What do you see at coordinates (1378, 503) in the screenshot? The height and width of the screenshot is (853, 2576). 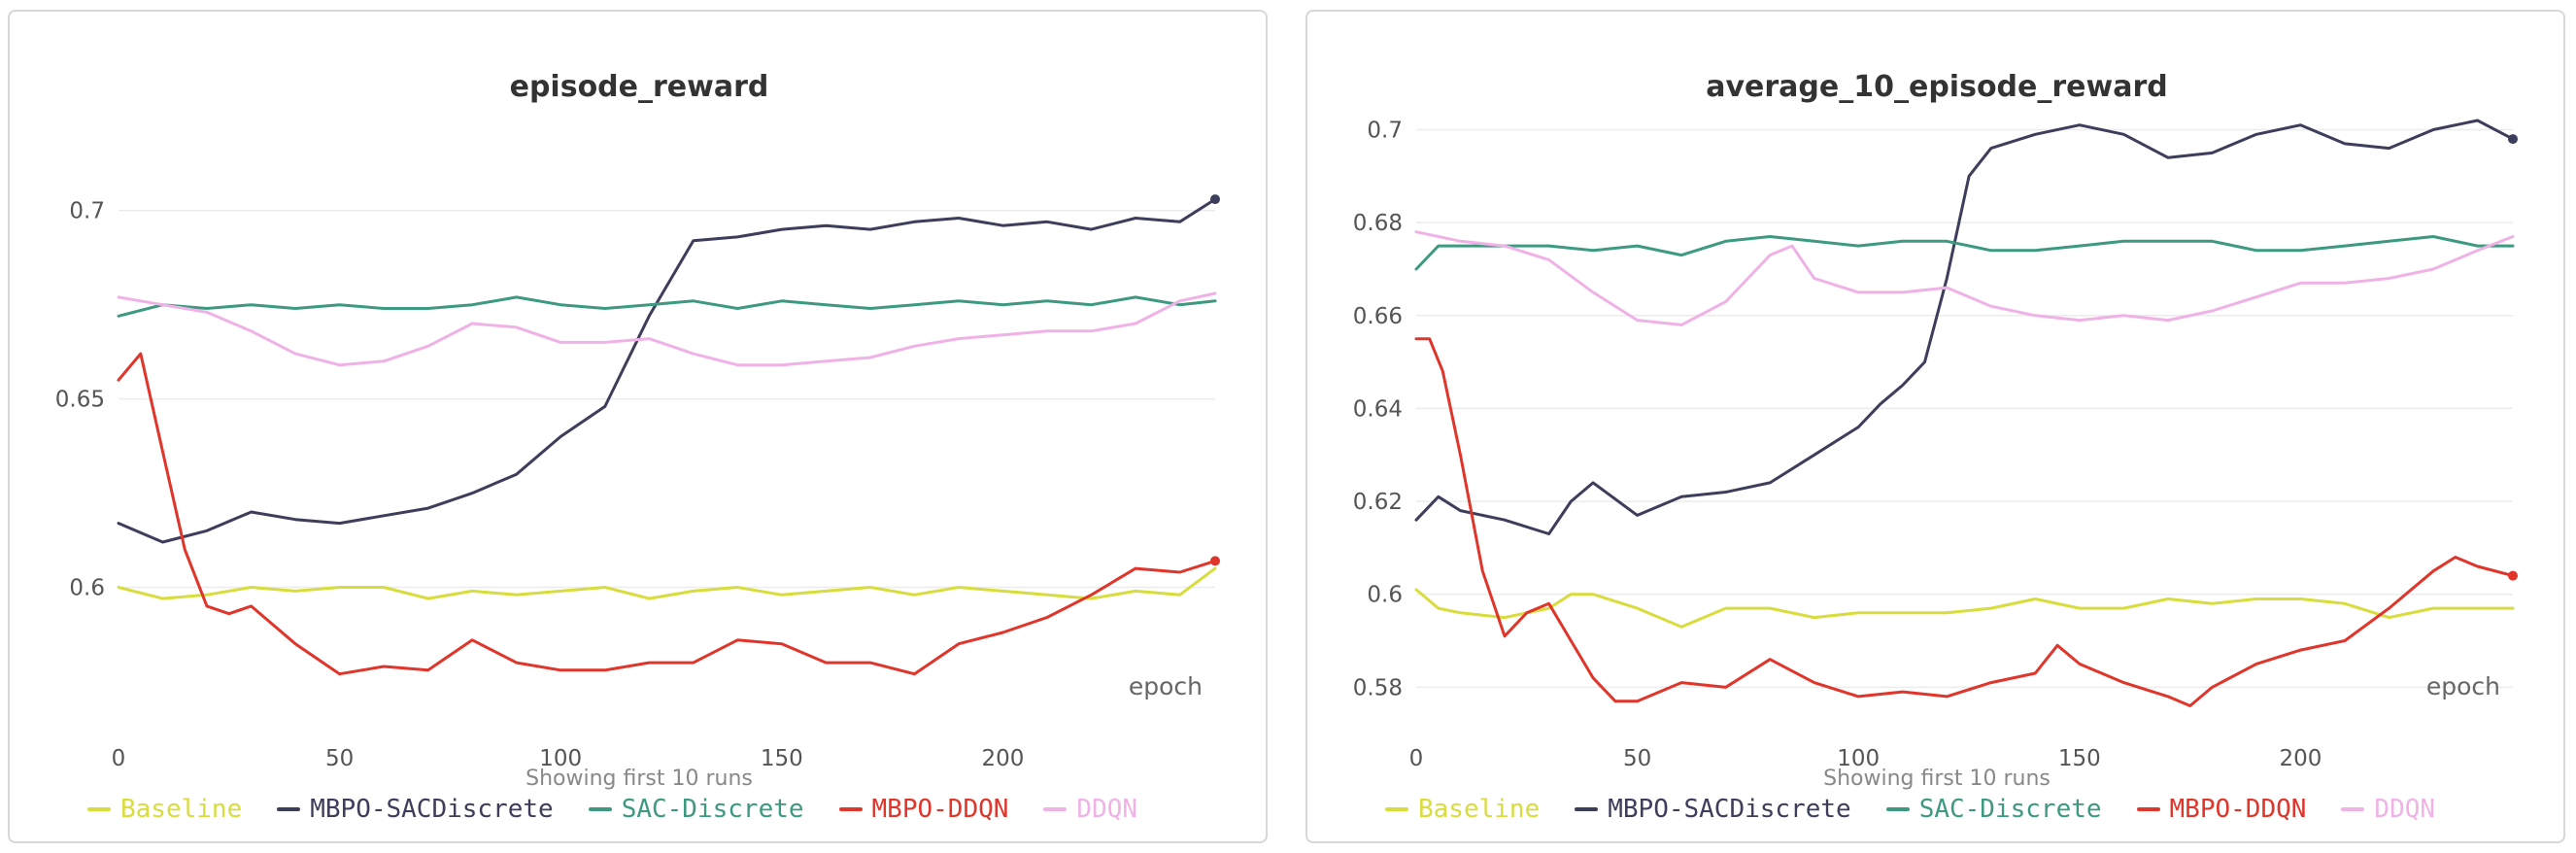 I see `y-tick-label: 0.62` at bounding box center [1378, 503].